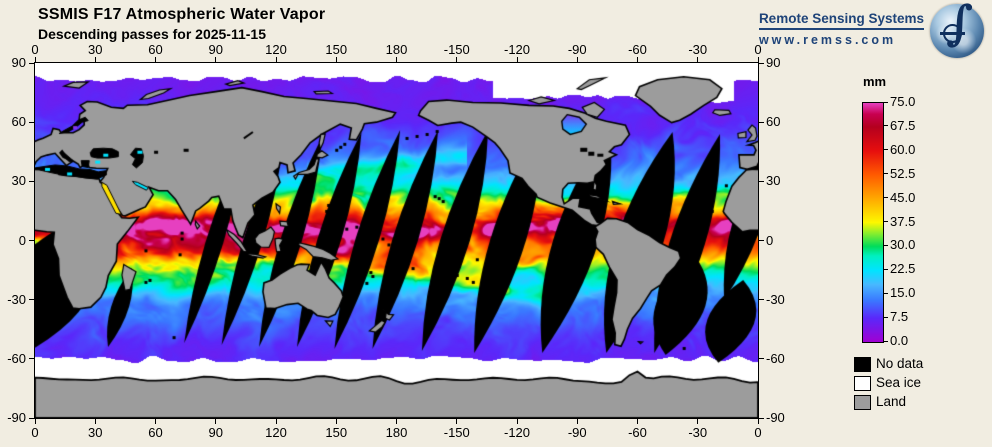 The height and width of the screenshot is (447, 992). Describe the element at coordinates (182, 14) in the screenshot. I see `page-title: SSMIS F17 Atmospheric Water Vapor` at that location.